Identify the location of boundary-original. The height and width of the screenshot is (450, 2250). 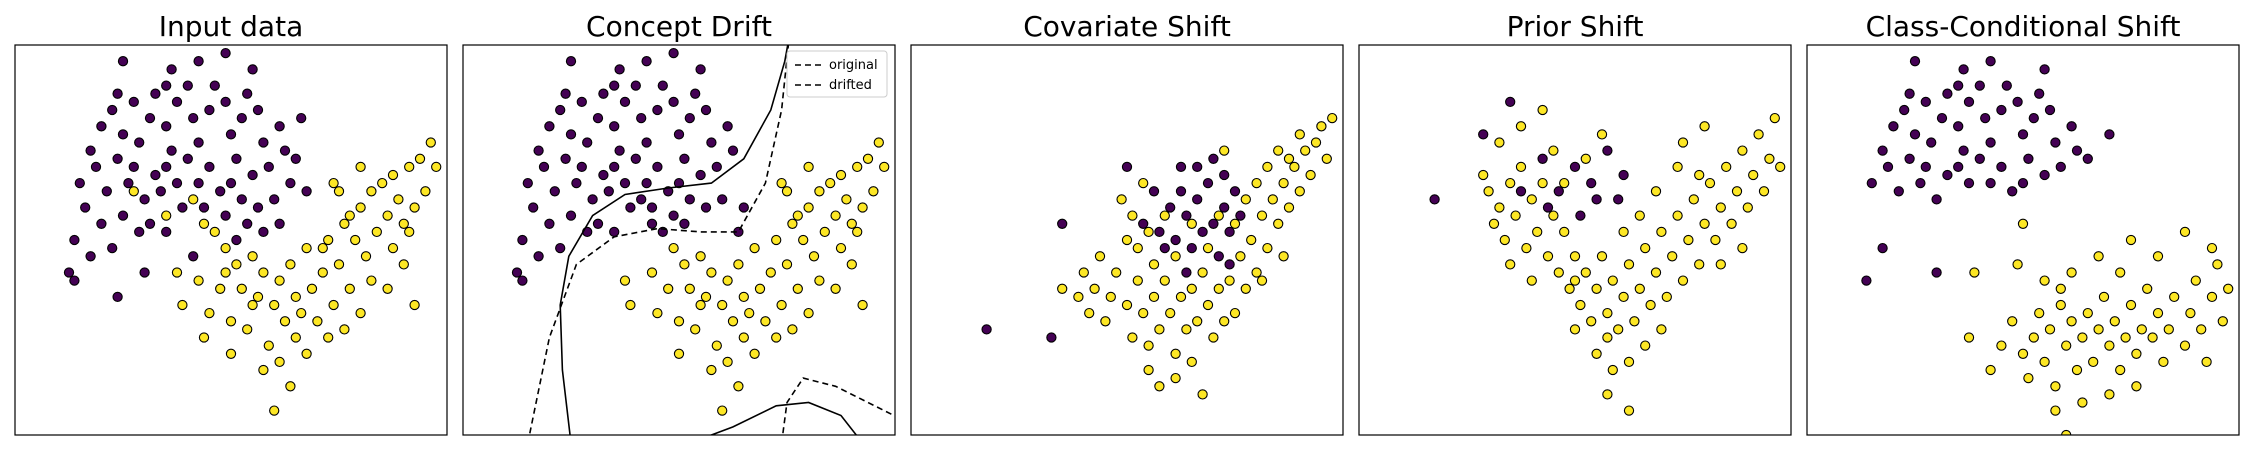
(674, 240).